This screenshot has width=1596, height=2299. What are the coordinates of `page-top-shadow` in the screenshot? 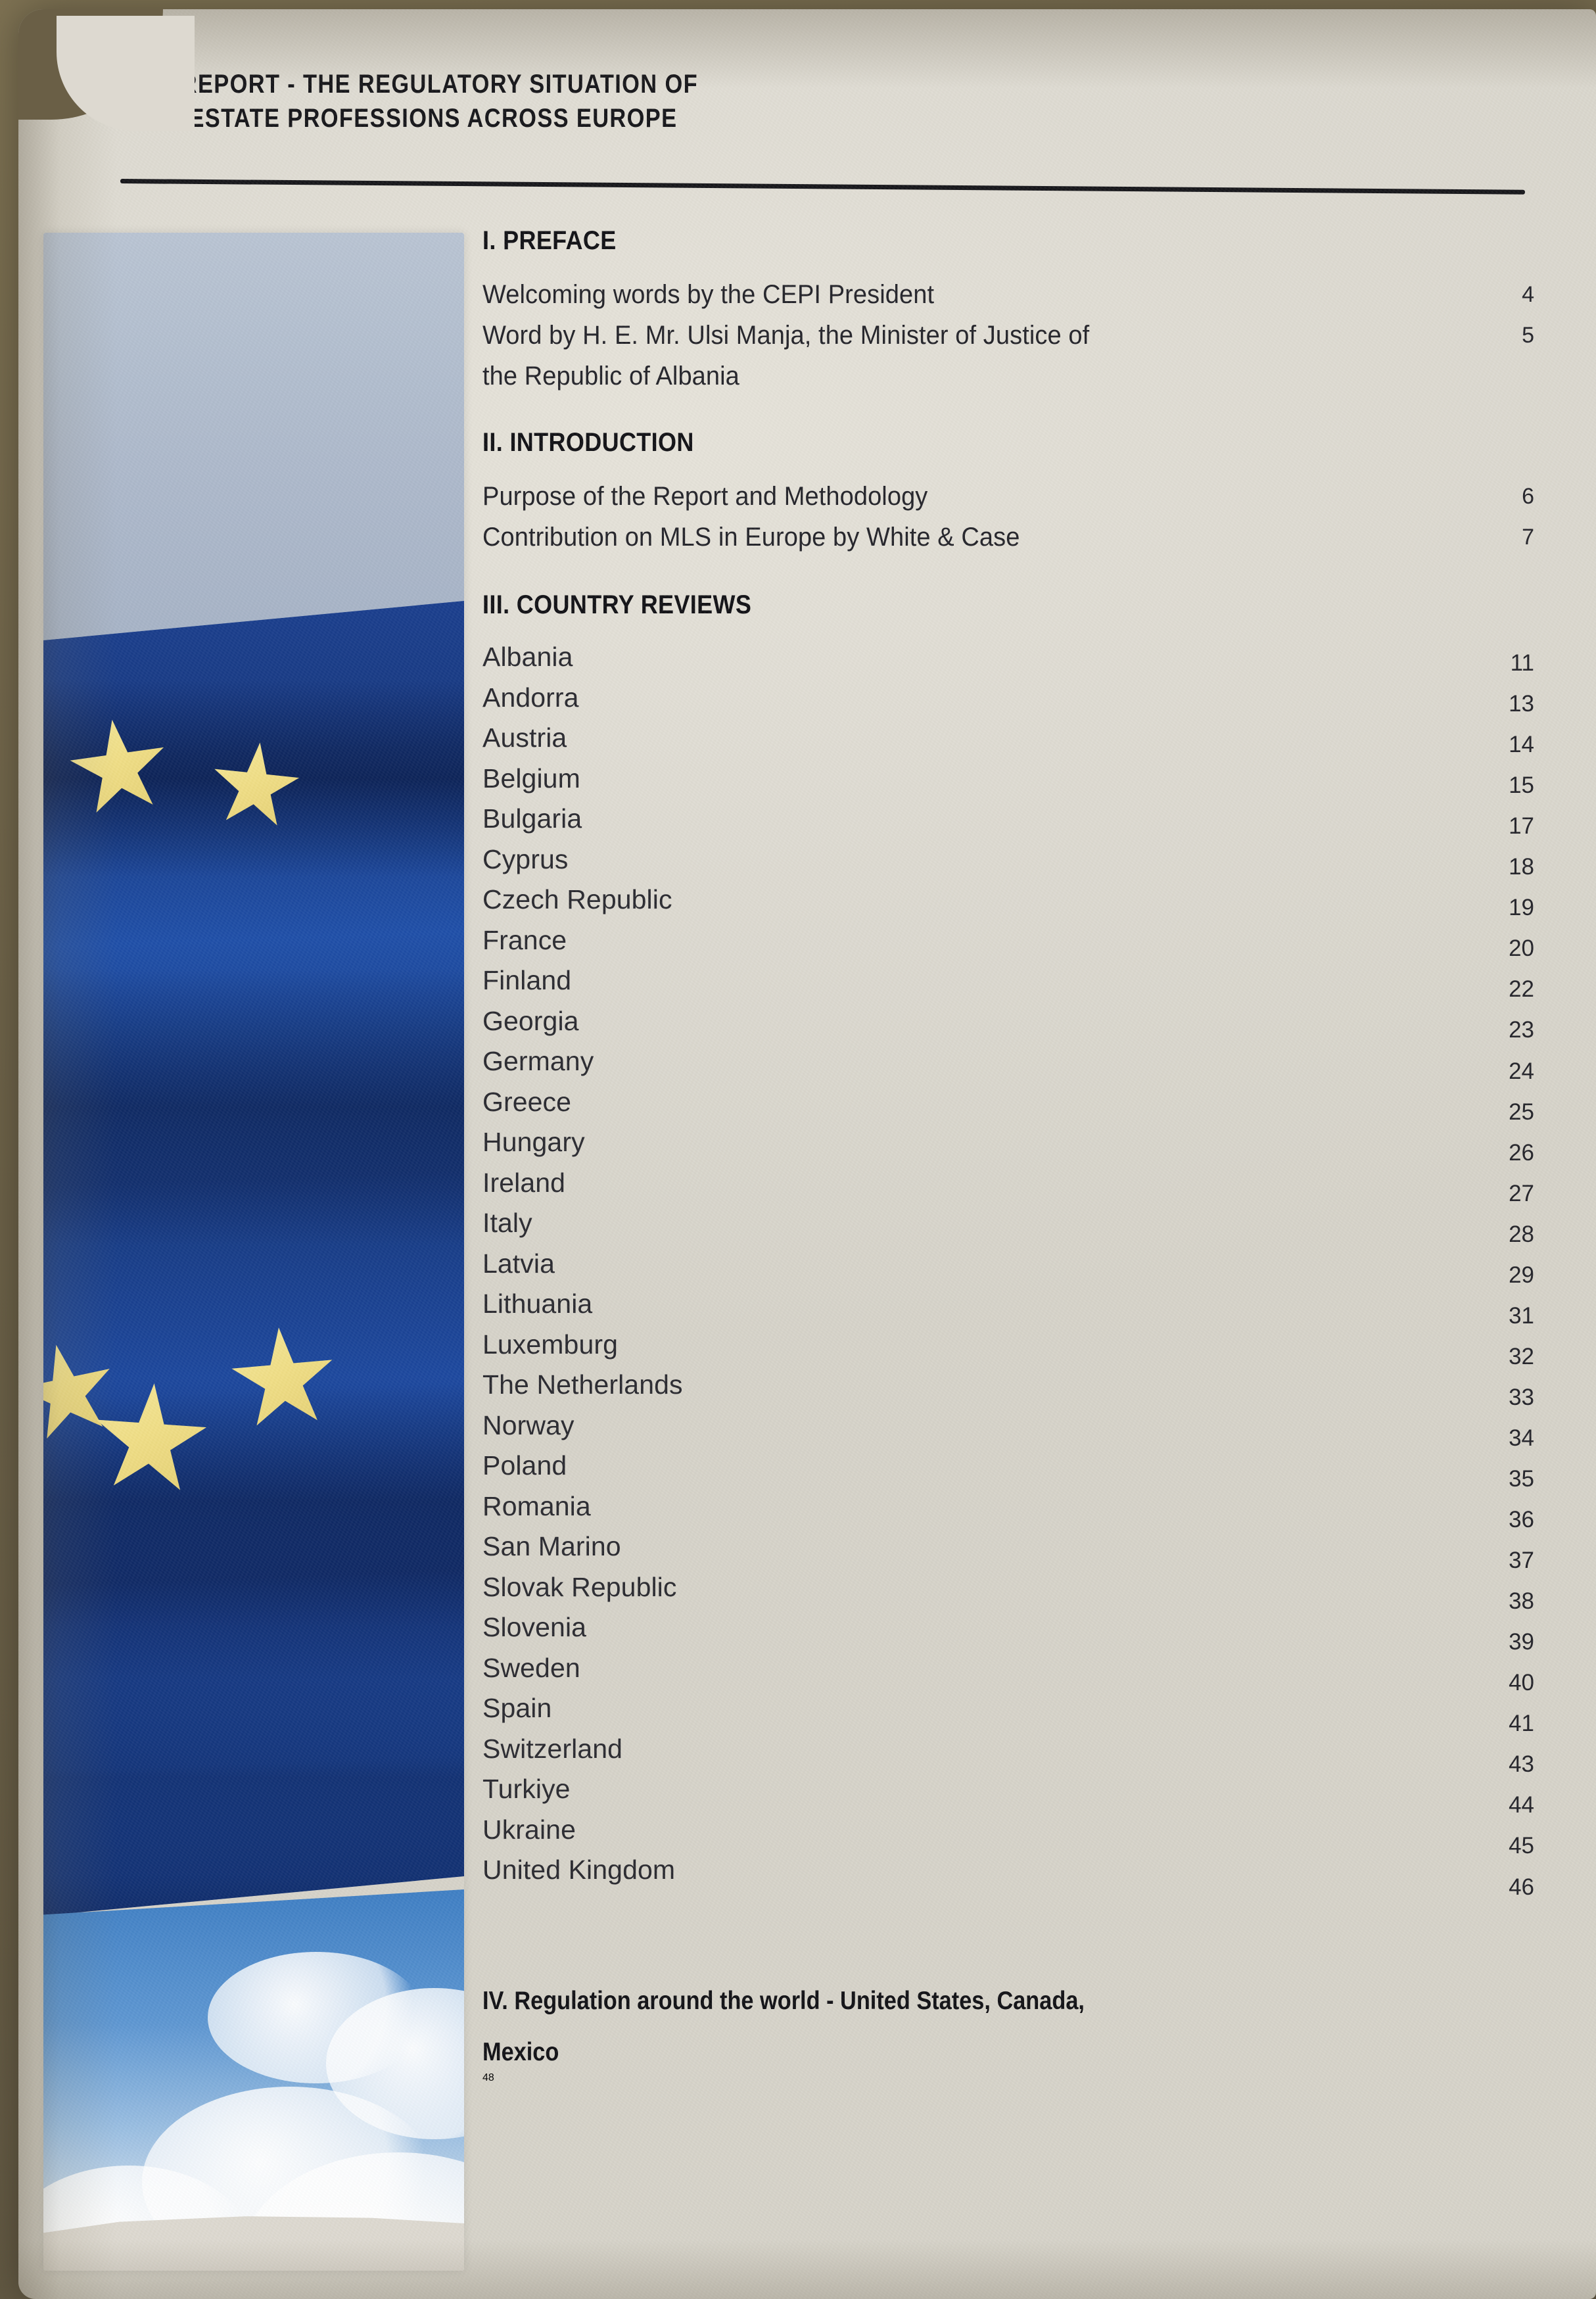 It's located at (807, 48).